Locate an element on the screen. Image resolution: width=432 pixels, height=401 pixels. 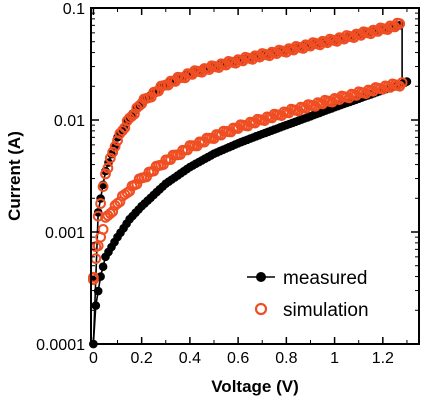
x-tick-label: 0.6 is located at coordinates (238, 358).